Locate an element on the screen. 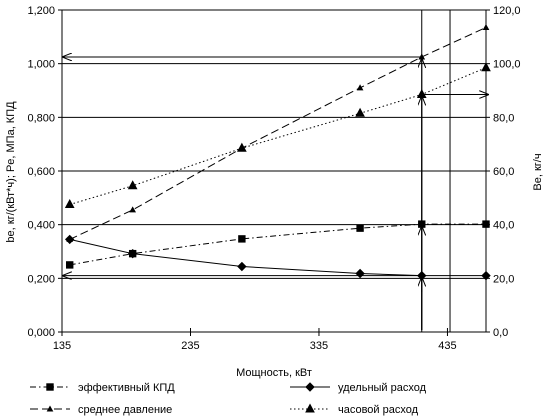 This screenshot has width=551, height=420. x-tick-label: 435 is located at coordinates (447, 346).